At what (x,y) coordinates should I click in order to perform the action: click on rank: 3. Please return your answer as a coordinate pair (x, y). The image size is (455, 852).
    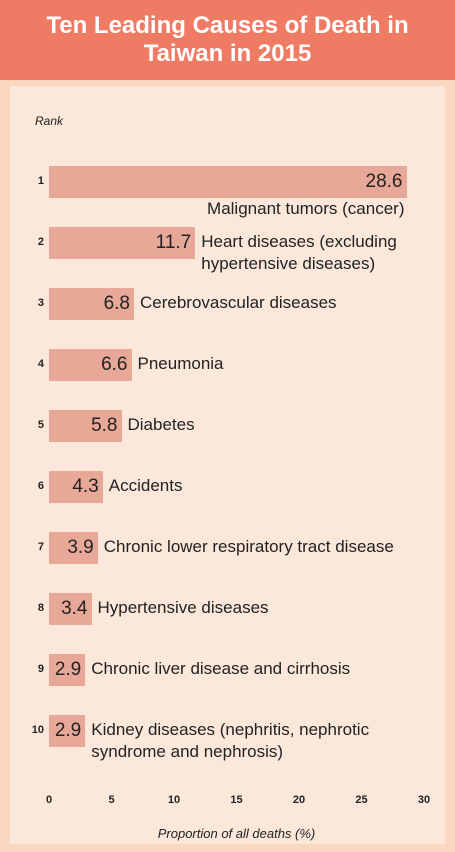
    Looking at the image, I should click on (40, 303).